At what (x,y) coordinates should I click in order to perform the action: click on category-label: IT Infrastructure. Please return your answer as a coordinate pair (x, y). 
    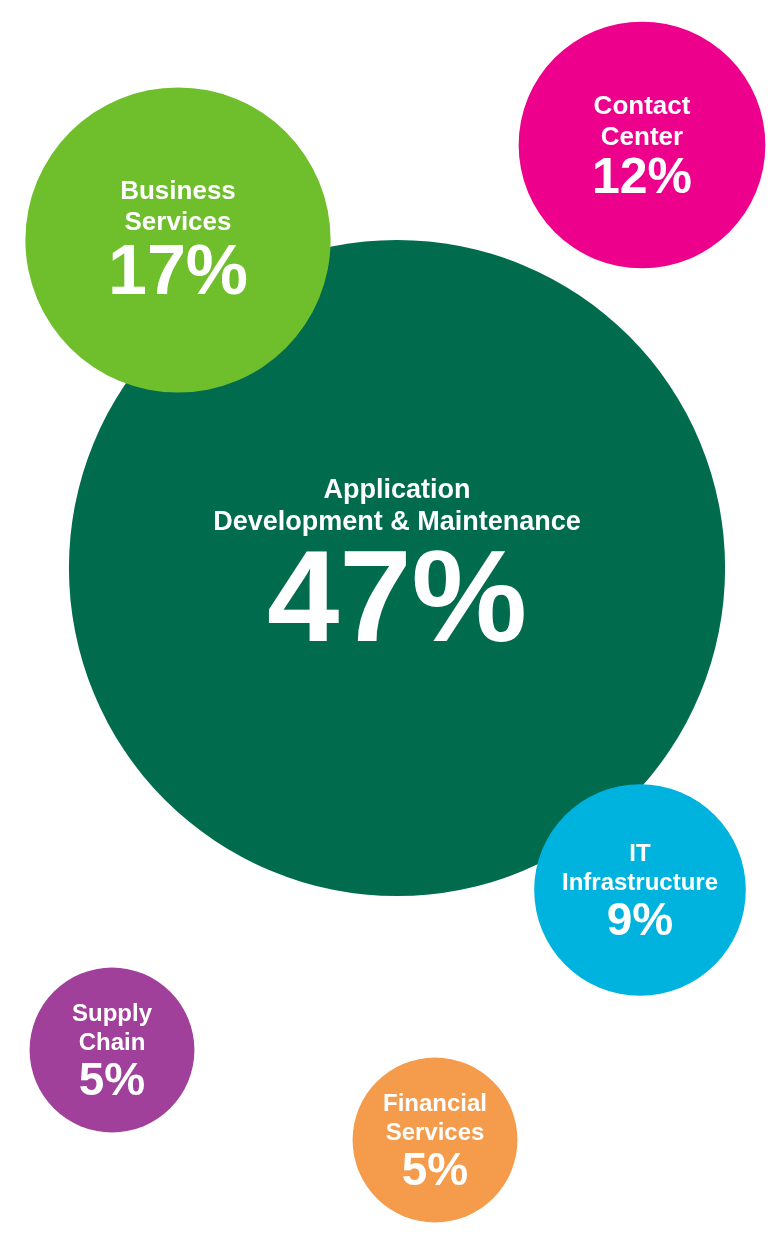
    Looking at the image, I should click on (640, 866).